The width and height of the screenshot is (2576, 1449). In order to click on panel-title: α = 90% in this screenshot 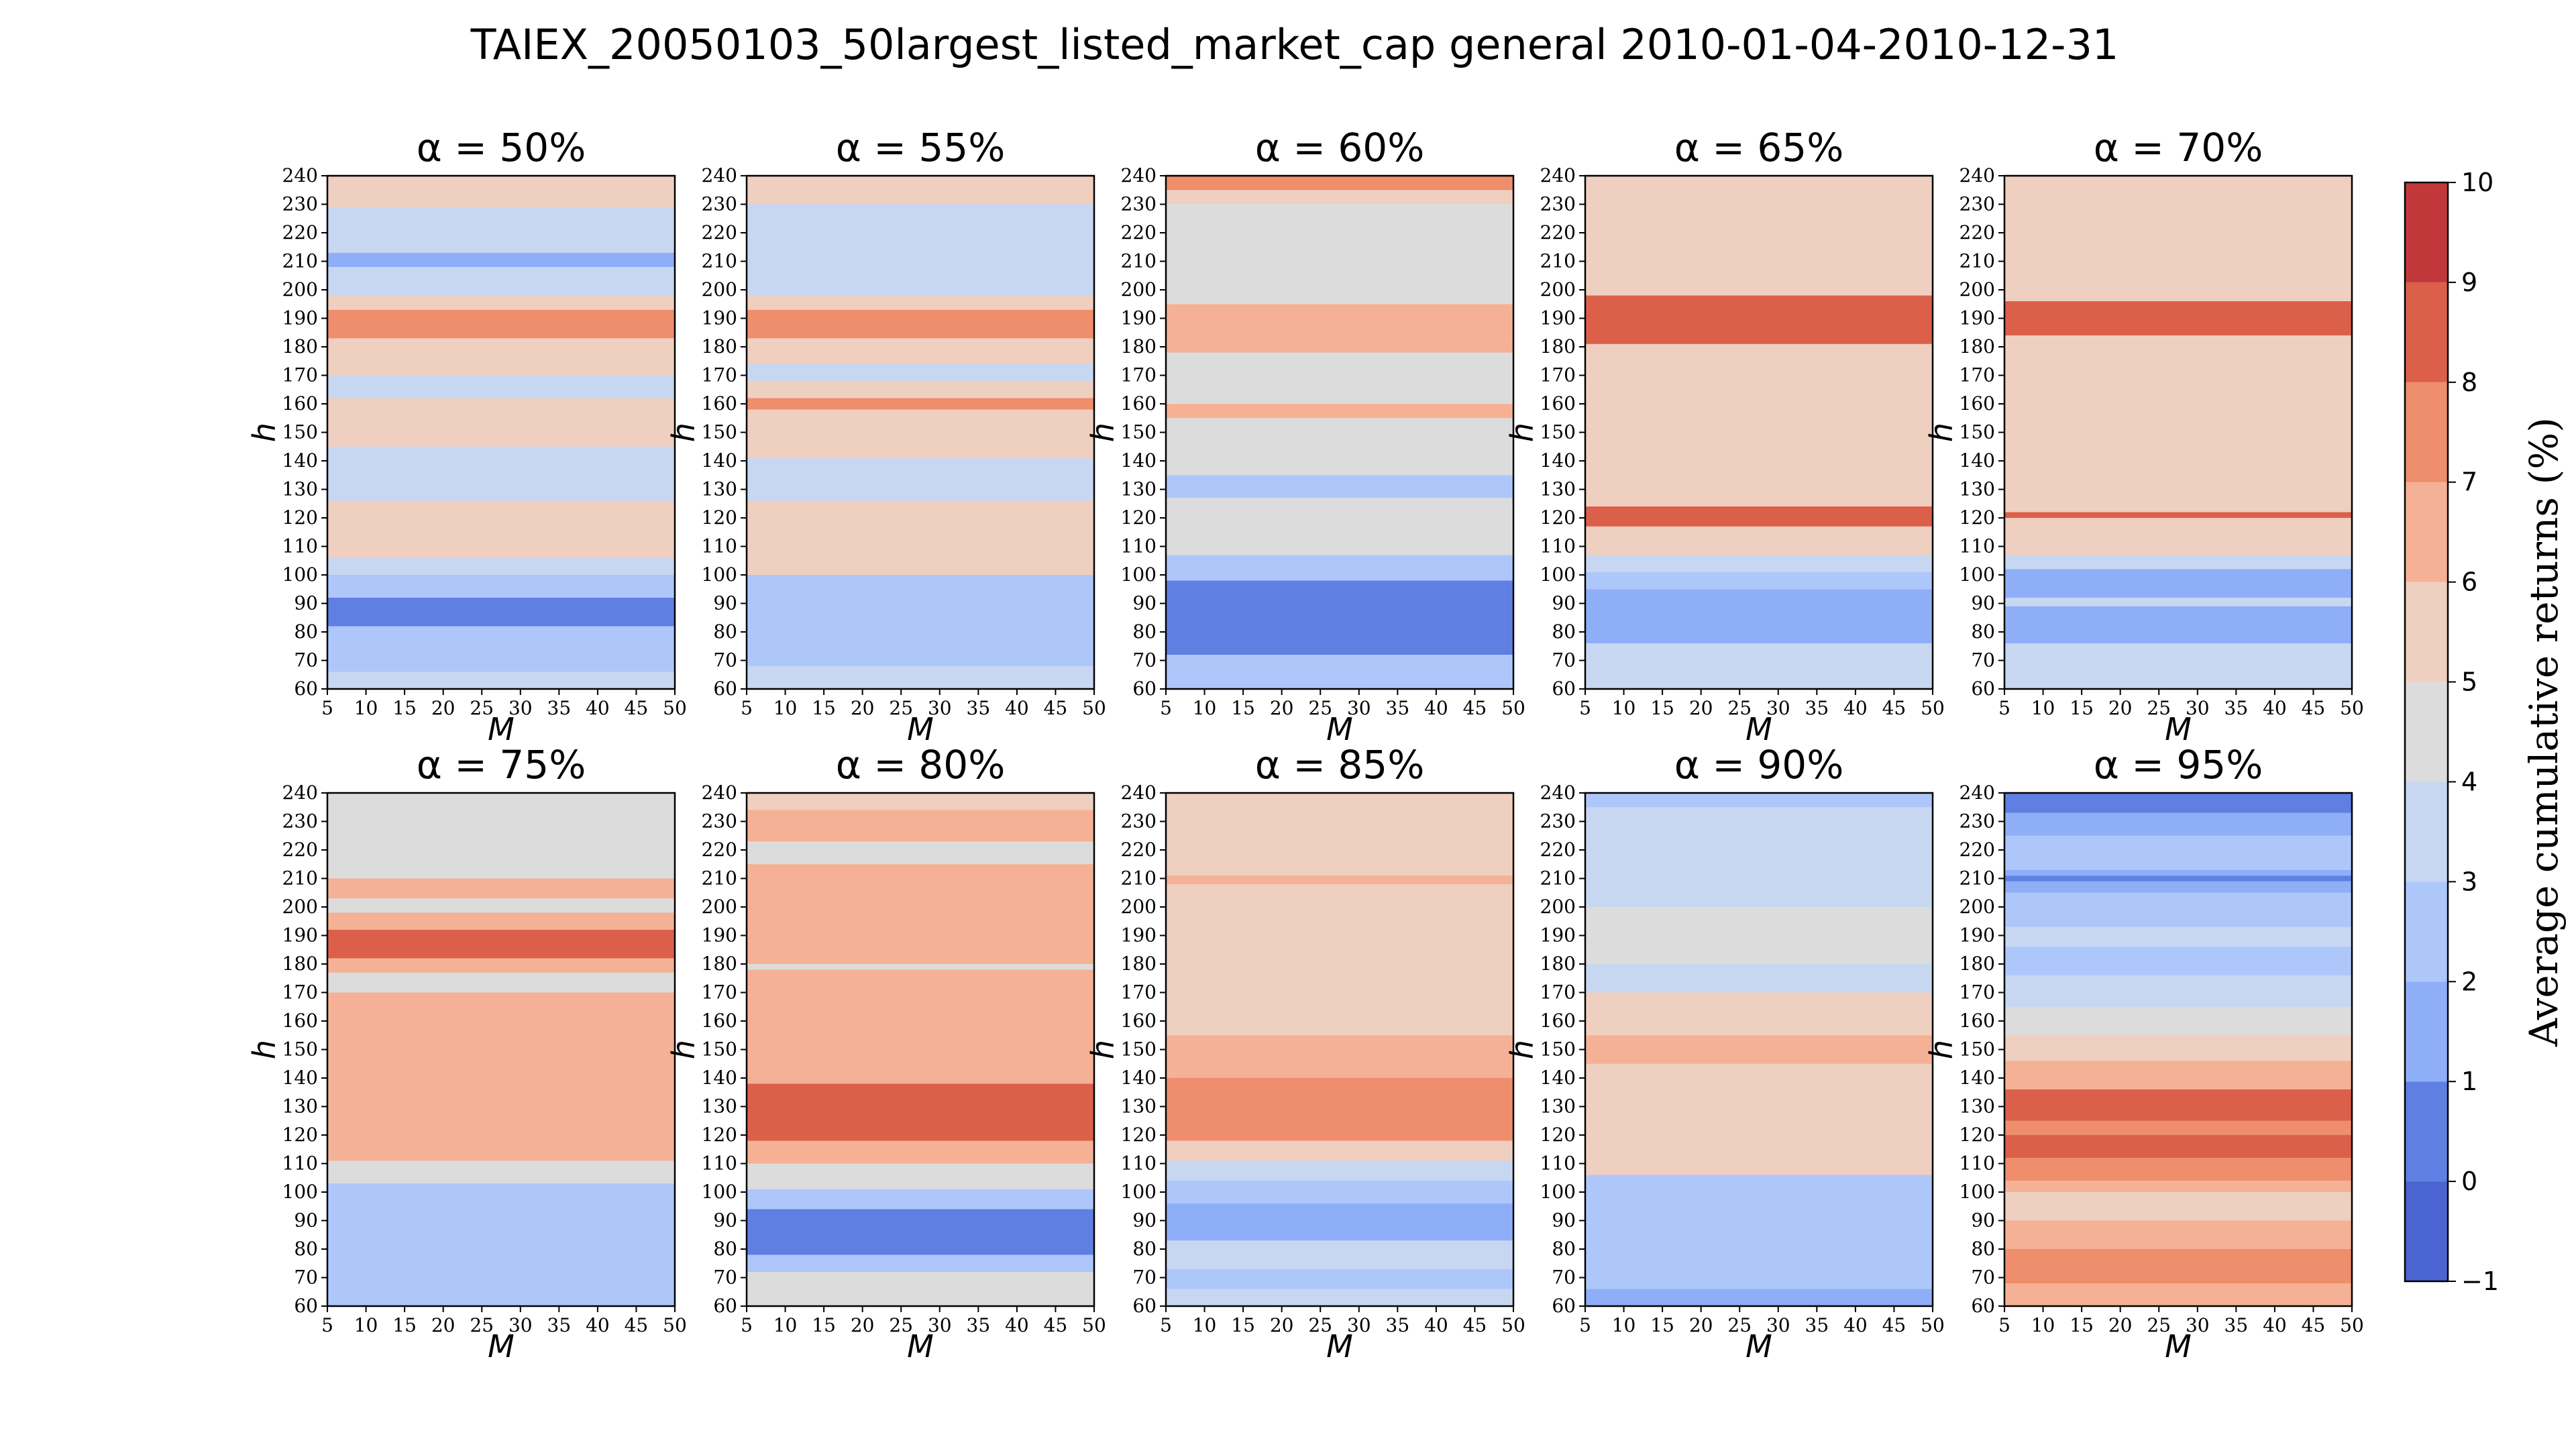, I will do `click(1759, 765)`.